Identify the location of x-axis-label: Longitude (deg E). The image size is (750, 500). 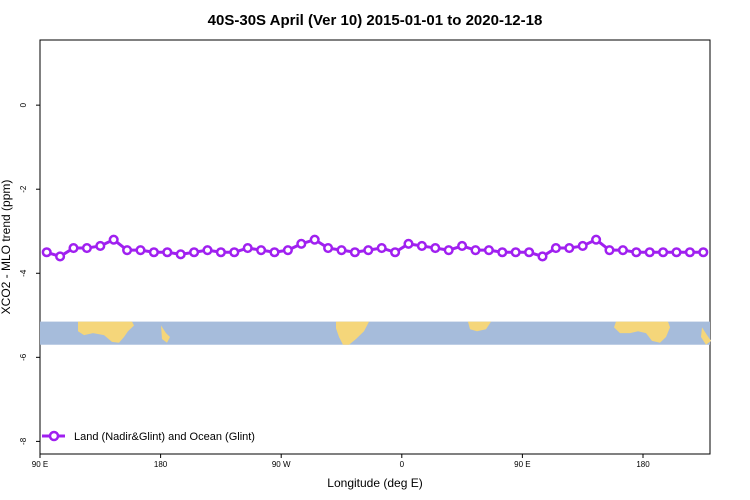
(374, 483).